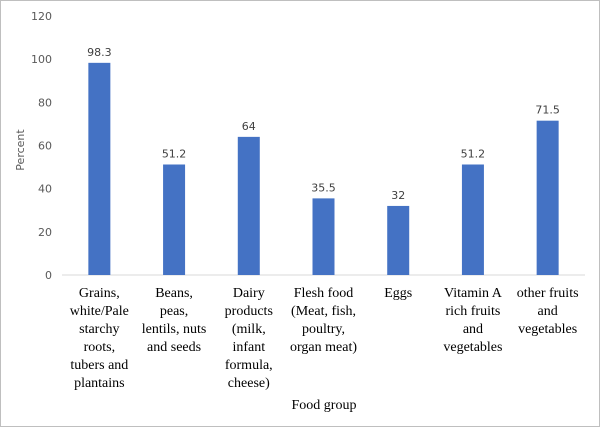 The height and width of the screenshot is (427, 600). Describe the element at coordinates (174, 311) in the screenshot. I see `x-category-label-line: peas,` at that location.